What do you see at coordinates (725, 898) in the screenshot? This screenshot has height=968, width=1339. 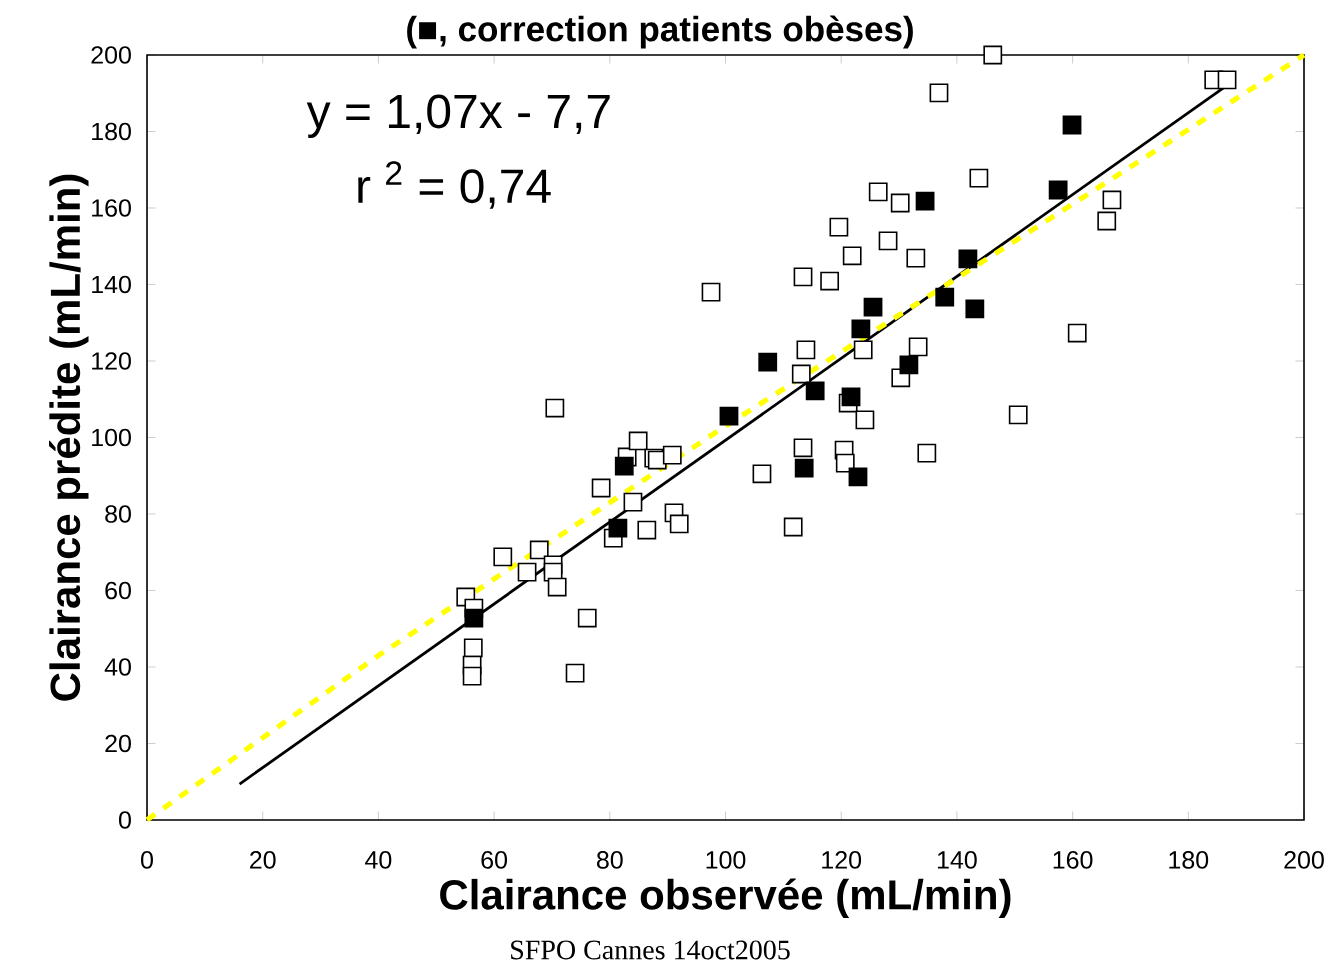 I see `x-axis-title: Clairance observée (mL/min)` at bounding box center [725, 898].